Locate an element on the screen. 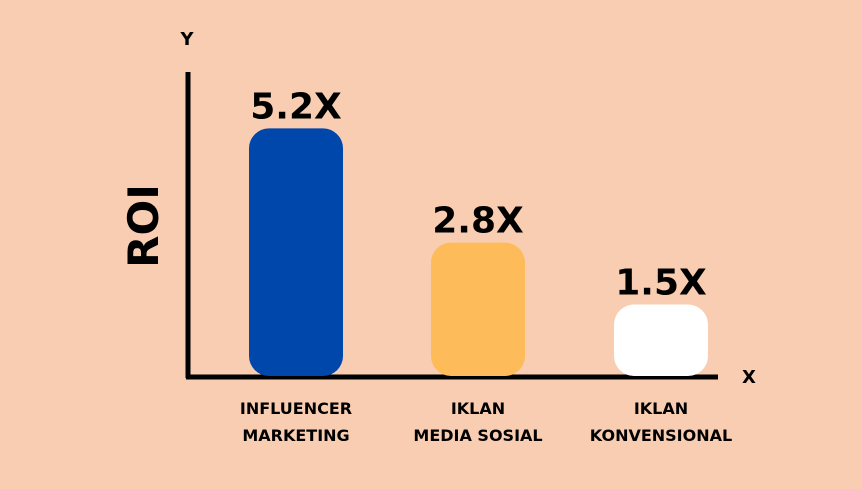 The image size is (862, 489). value-label-2: 1.5X is located at coordinates (661, 283).